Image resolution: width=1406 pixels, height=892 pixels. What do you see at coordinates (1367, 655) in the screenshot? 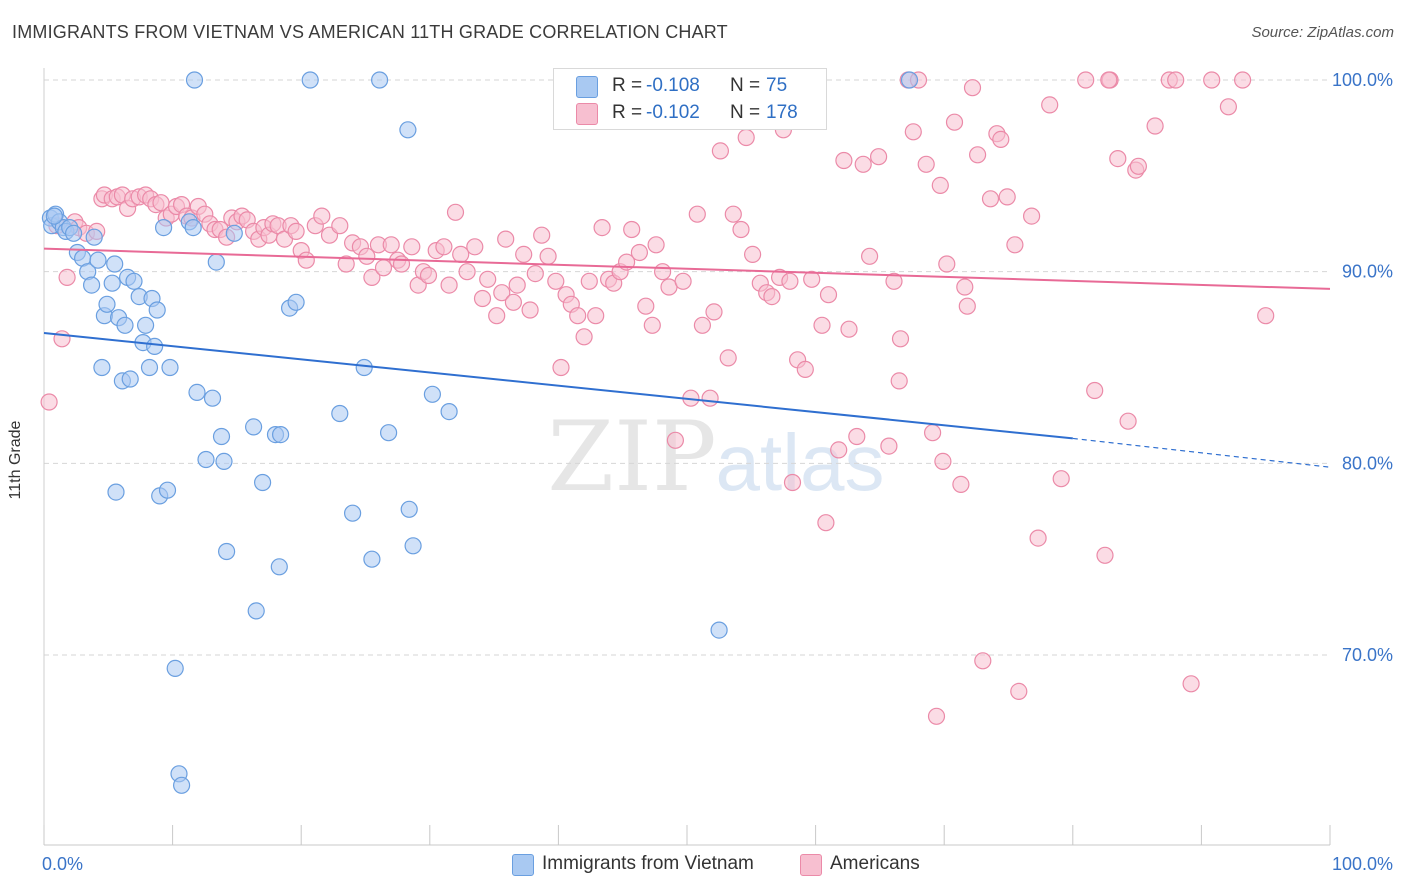
I see `y-tick-label: 70.0%` at bounding box center [1367, 655].